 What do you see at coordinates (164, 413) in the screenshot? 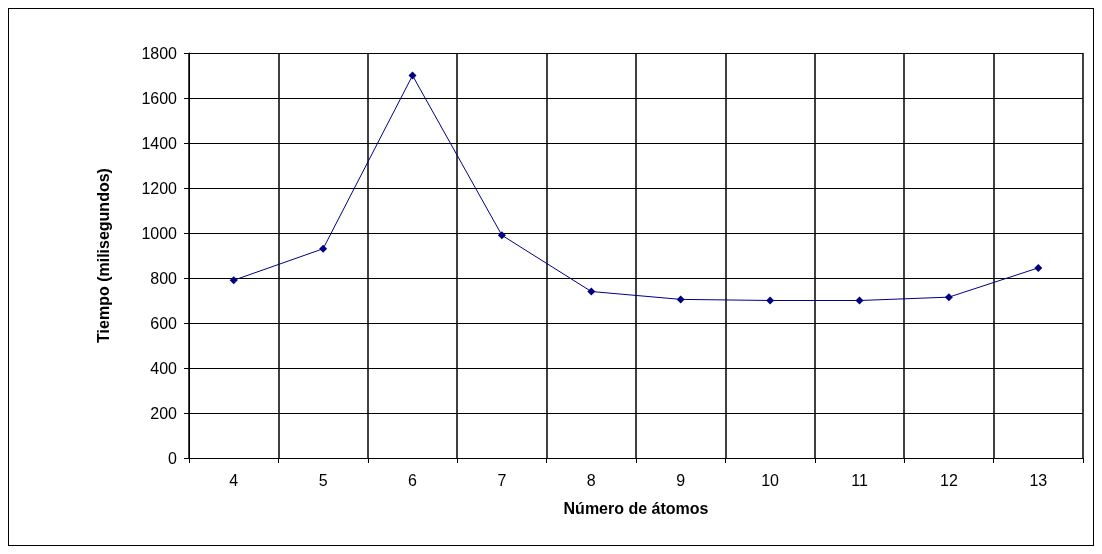
I see `y-tick-label: 200` at bounding box center [164, 413].